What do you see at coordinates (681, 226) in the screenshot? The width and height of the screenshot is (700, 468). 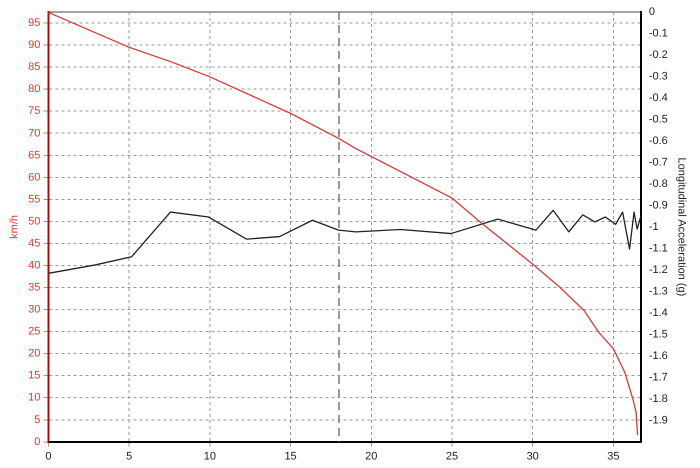 I see `y2-axis-title: Longitudinal Acceleration (g)` at bounding box center [681, 226].